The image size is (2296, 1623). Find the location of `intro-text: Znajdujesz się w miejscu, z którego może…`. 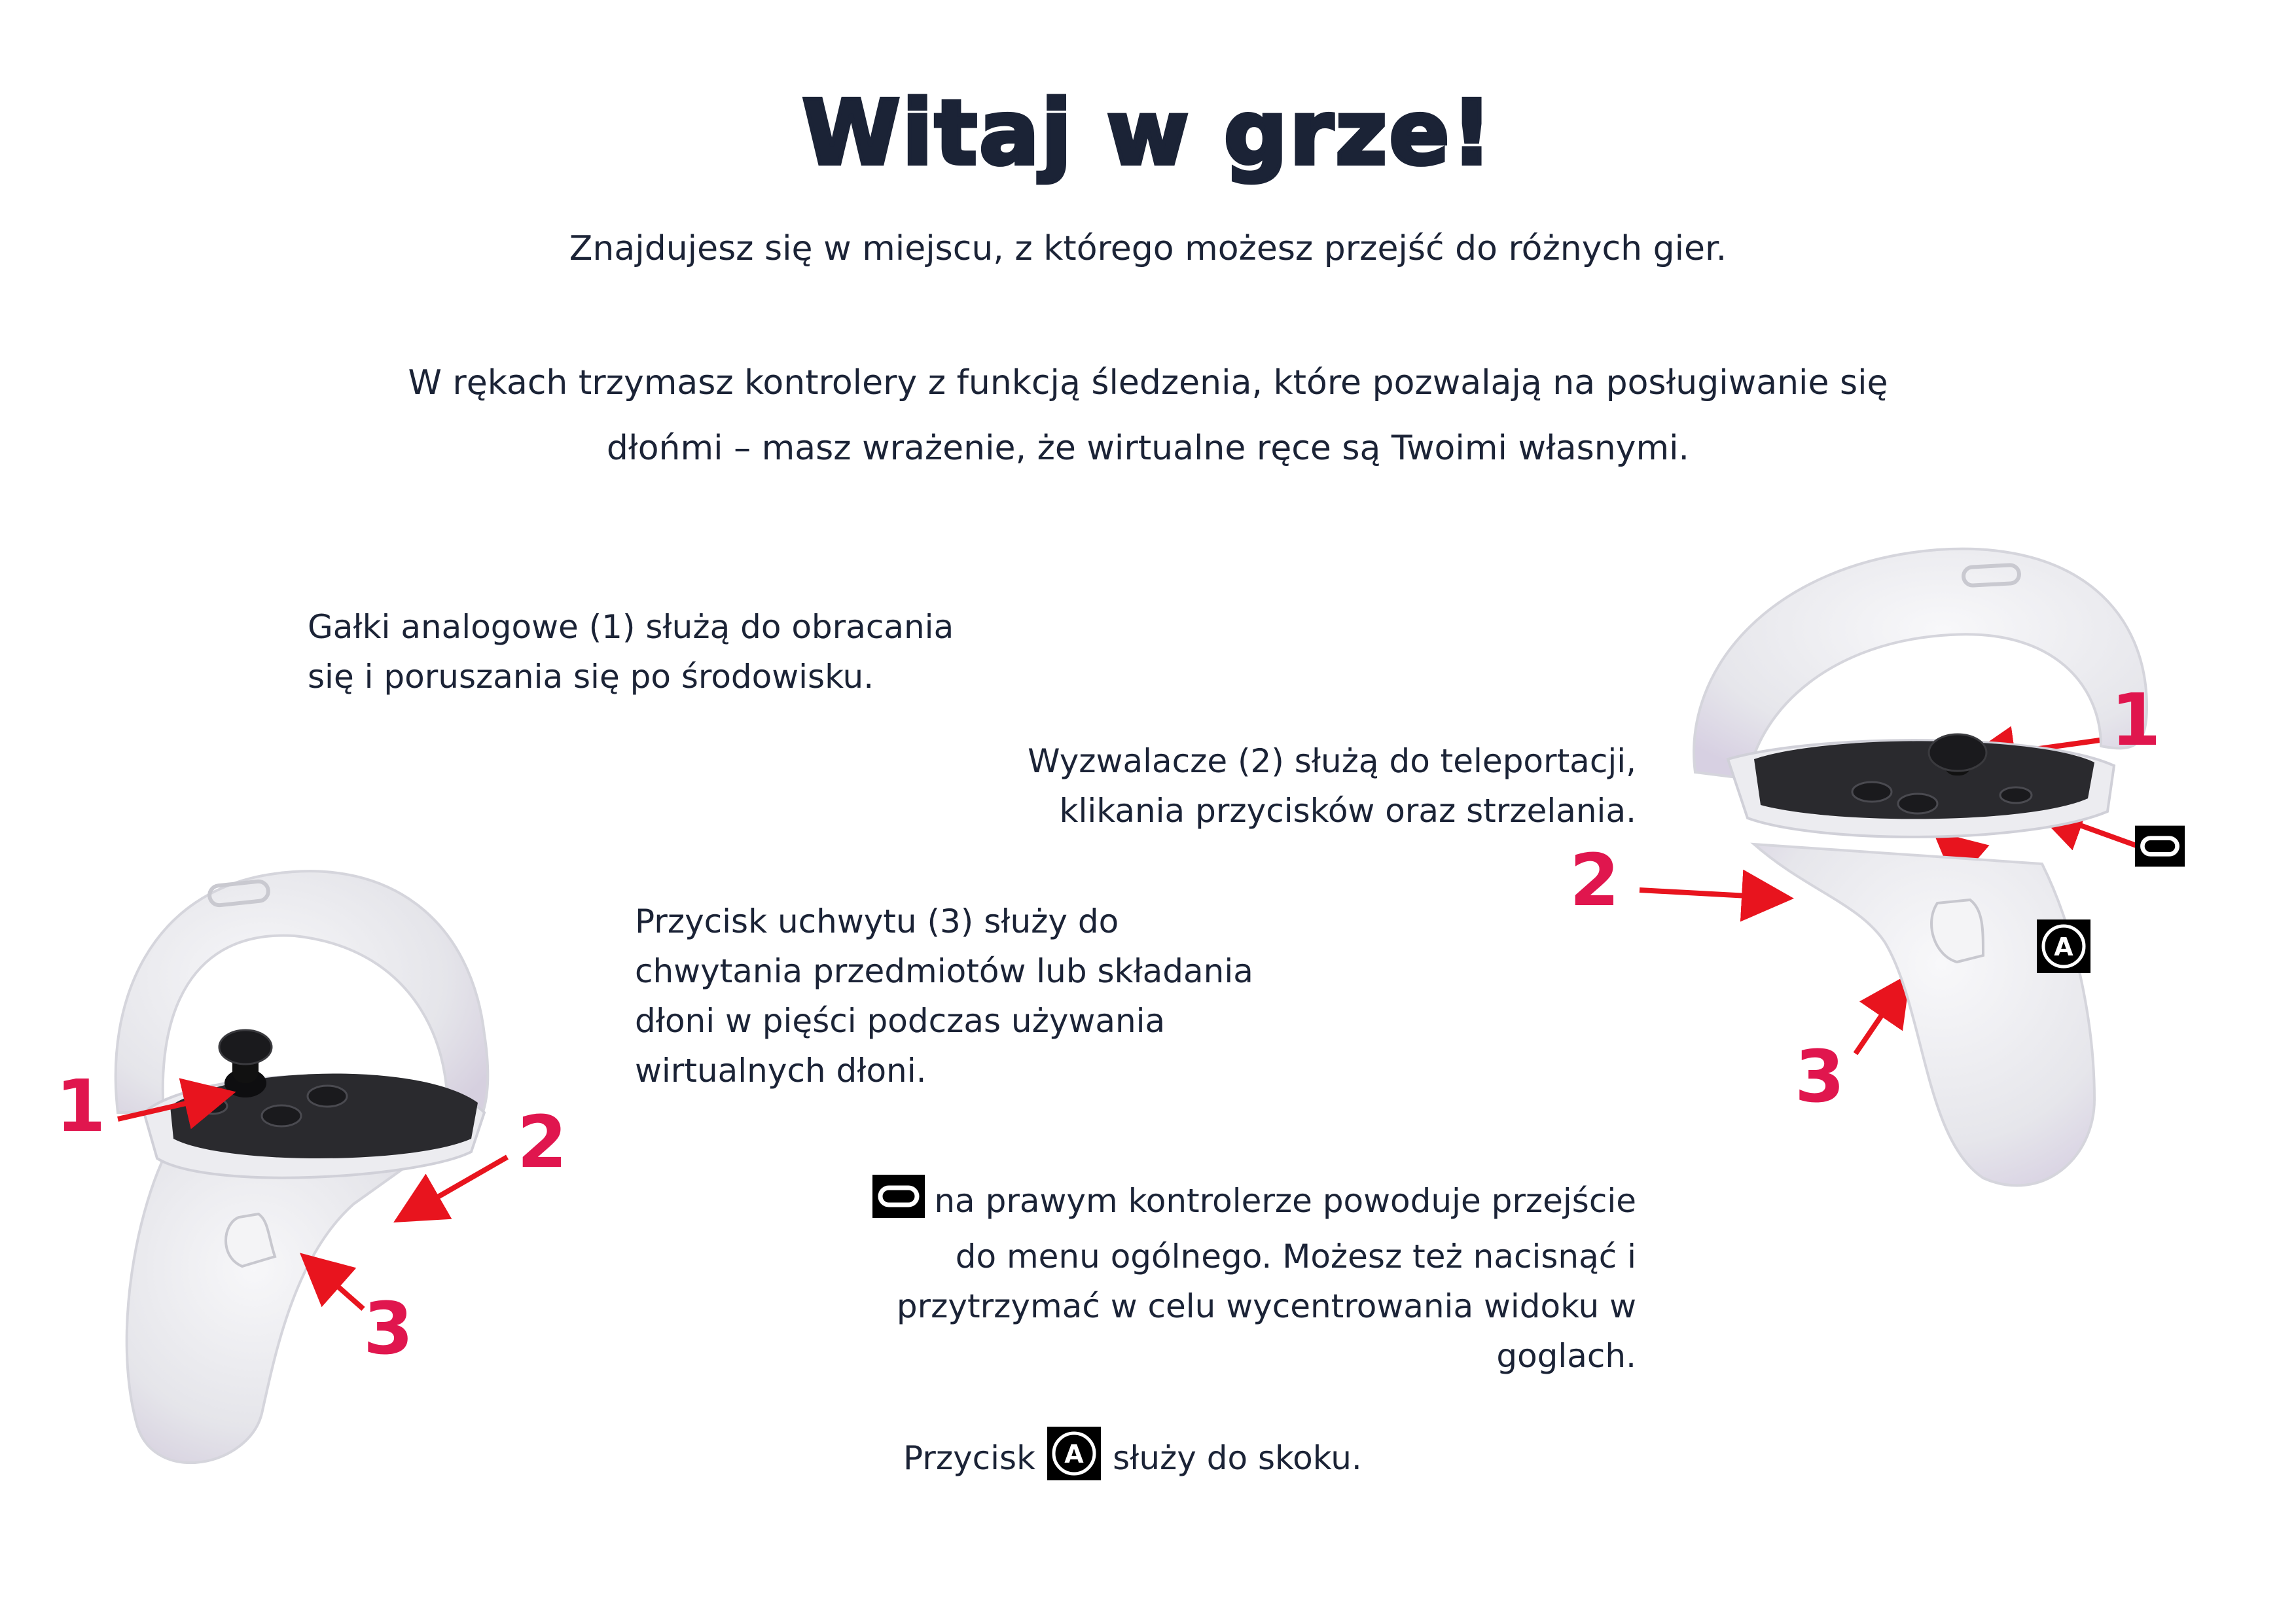

intro-text: Znajdujesz się w miejscu, z którego może… is located at coordinates (1148, 249).